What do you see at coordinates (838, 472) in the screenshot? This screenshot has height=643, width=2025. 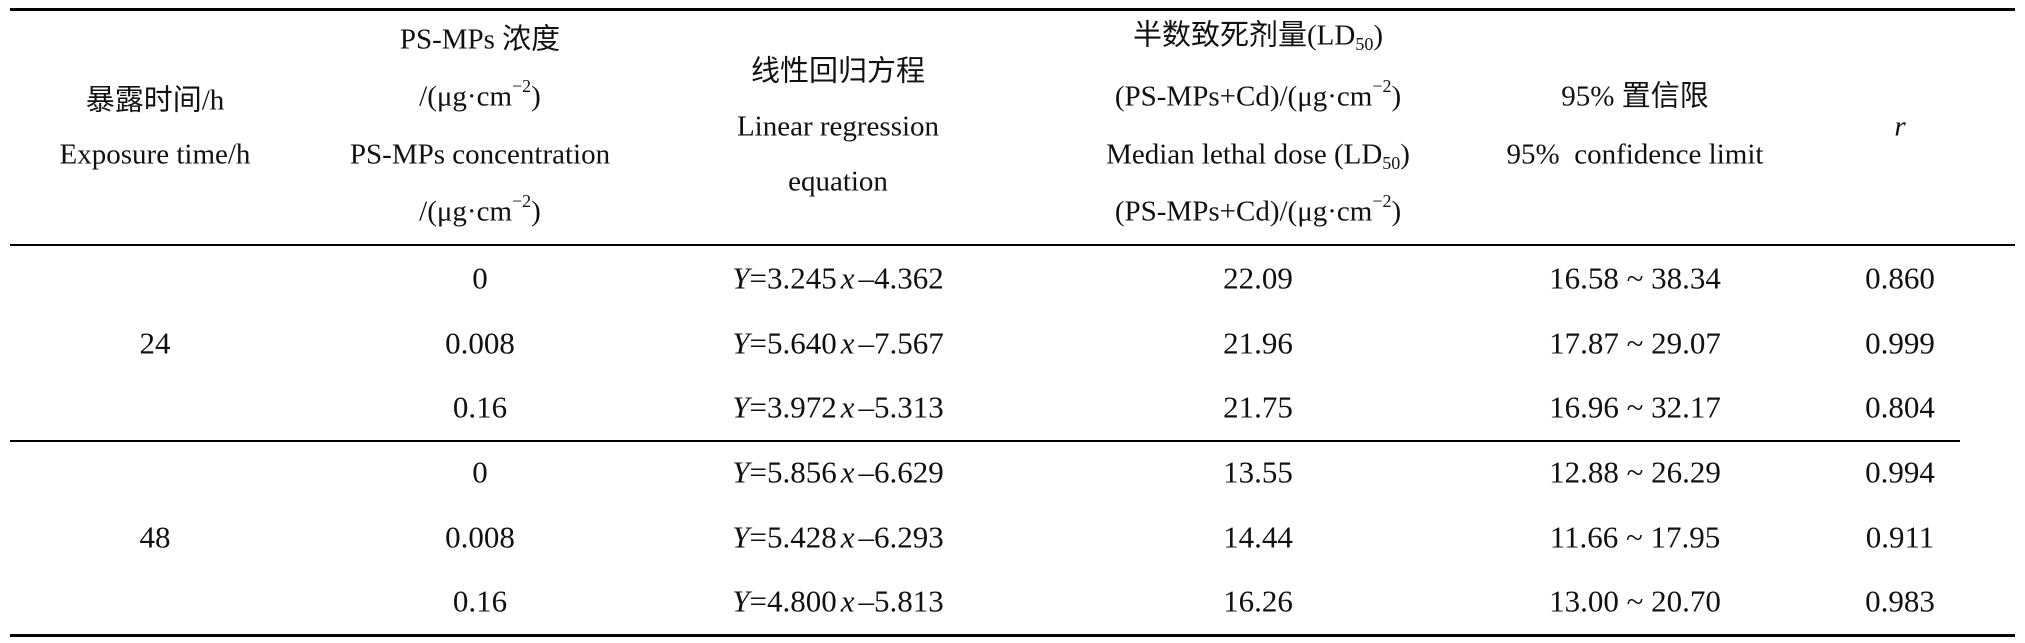 I see `row-equation: Y=5.856 x –6.629` at bounding box center [838, 472].